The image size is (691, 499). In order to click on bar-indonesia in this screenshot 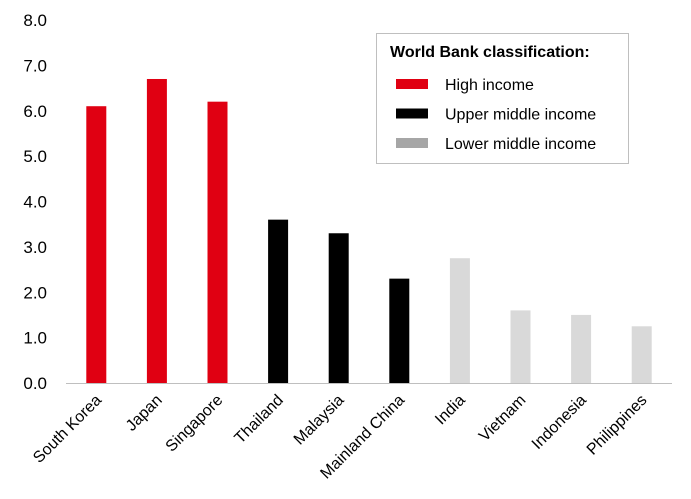, I will do `click(581, 348)`.